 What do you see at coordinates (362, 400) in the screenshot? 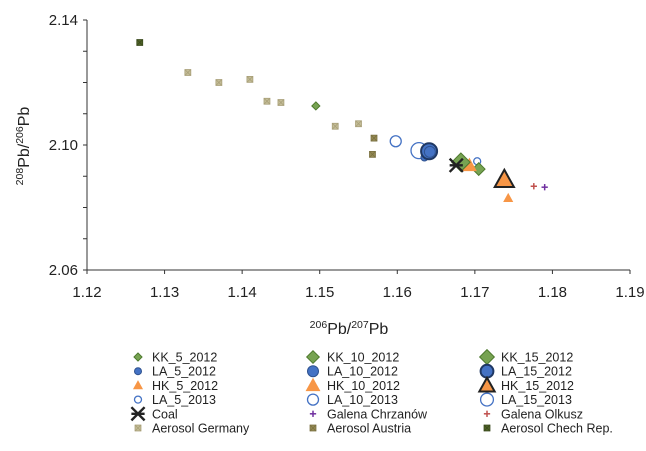
I see `legend-label: LA_10_2013` at bounding box center [362, 400].